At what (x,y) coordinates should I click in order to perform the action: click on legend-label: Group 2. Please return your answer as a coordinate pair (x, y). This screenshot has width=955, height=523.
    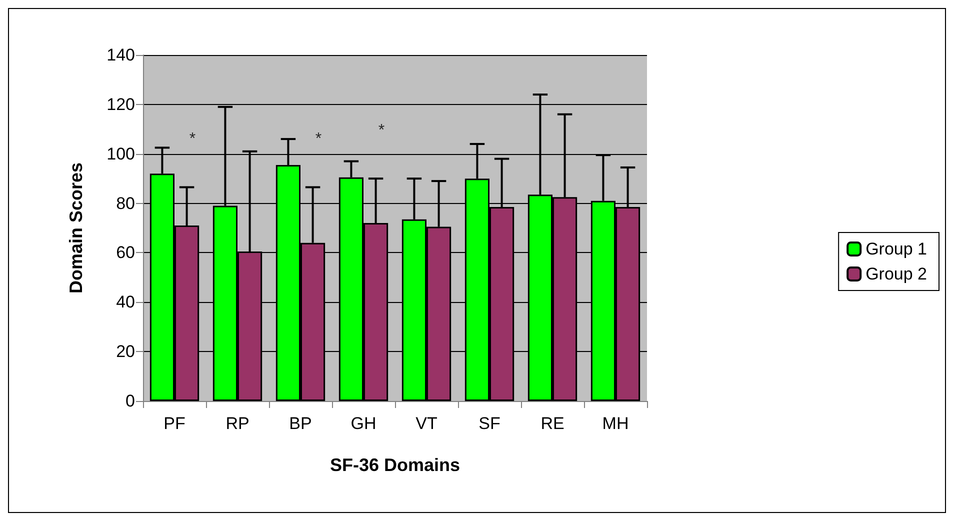
    Looking at the image, I should click on (897, 274).